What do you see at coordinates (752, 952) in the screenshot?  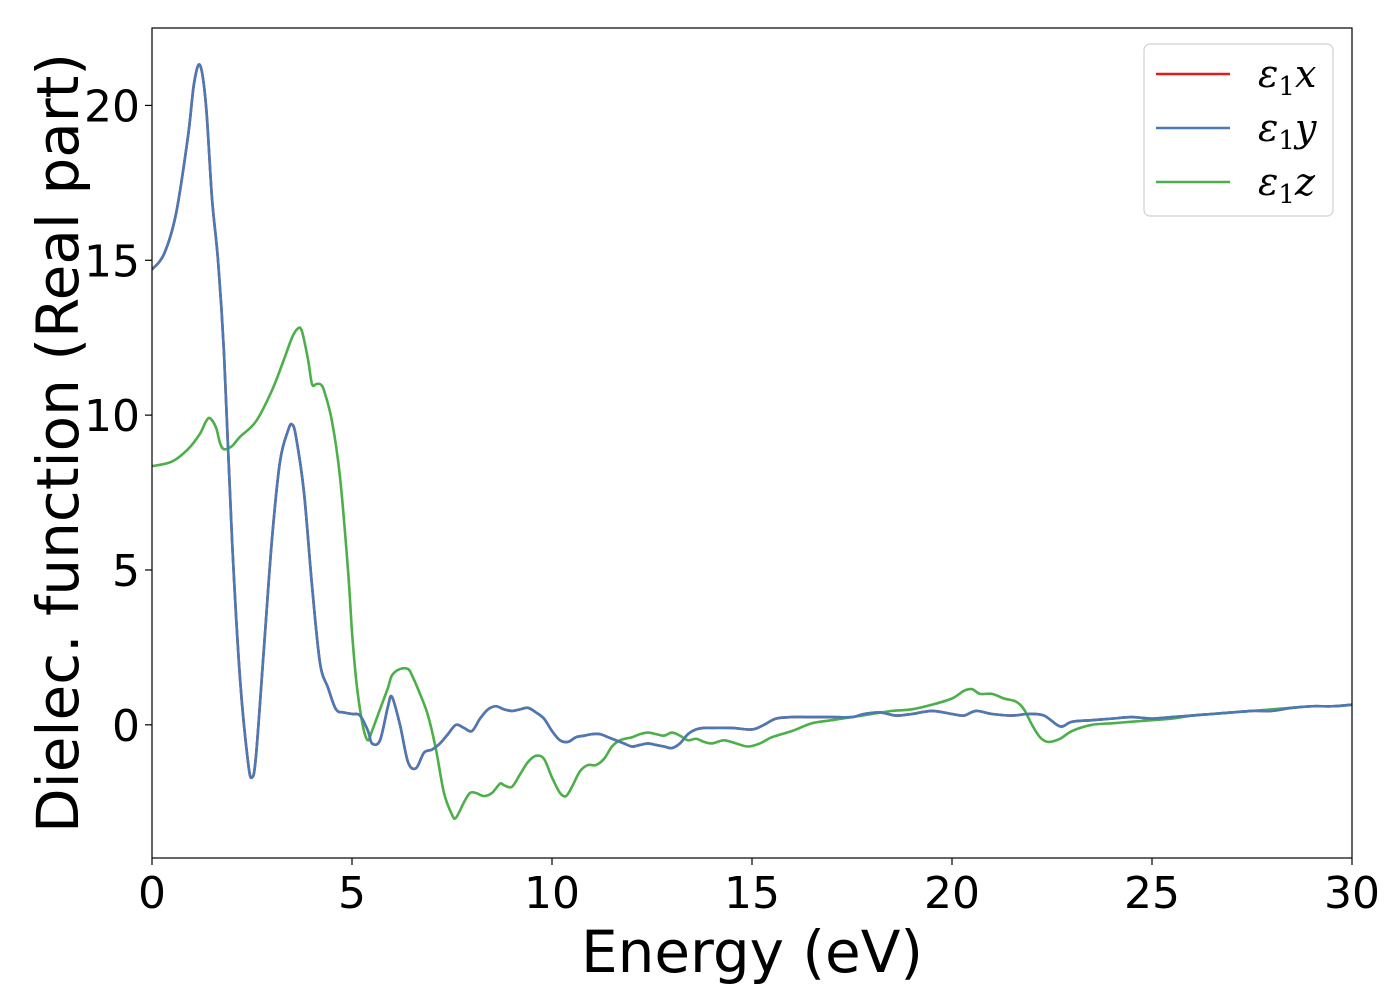 I see `x-axis-label: Energy (eV)` at bounding box center [752, 952].